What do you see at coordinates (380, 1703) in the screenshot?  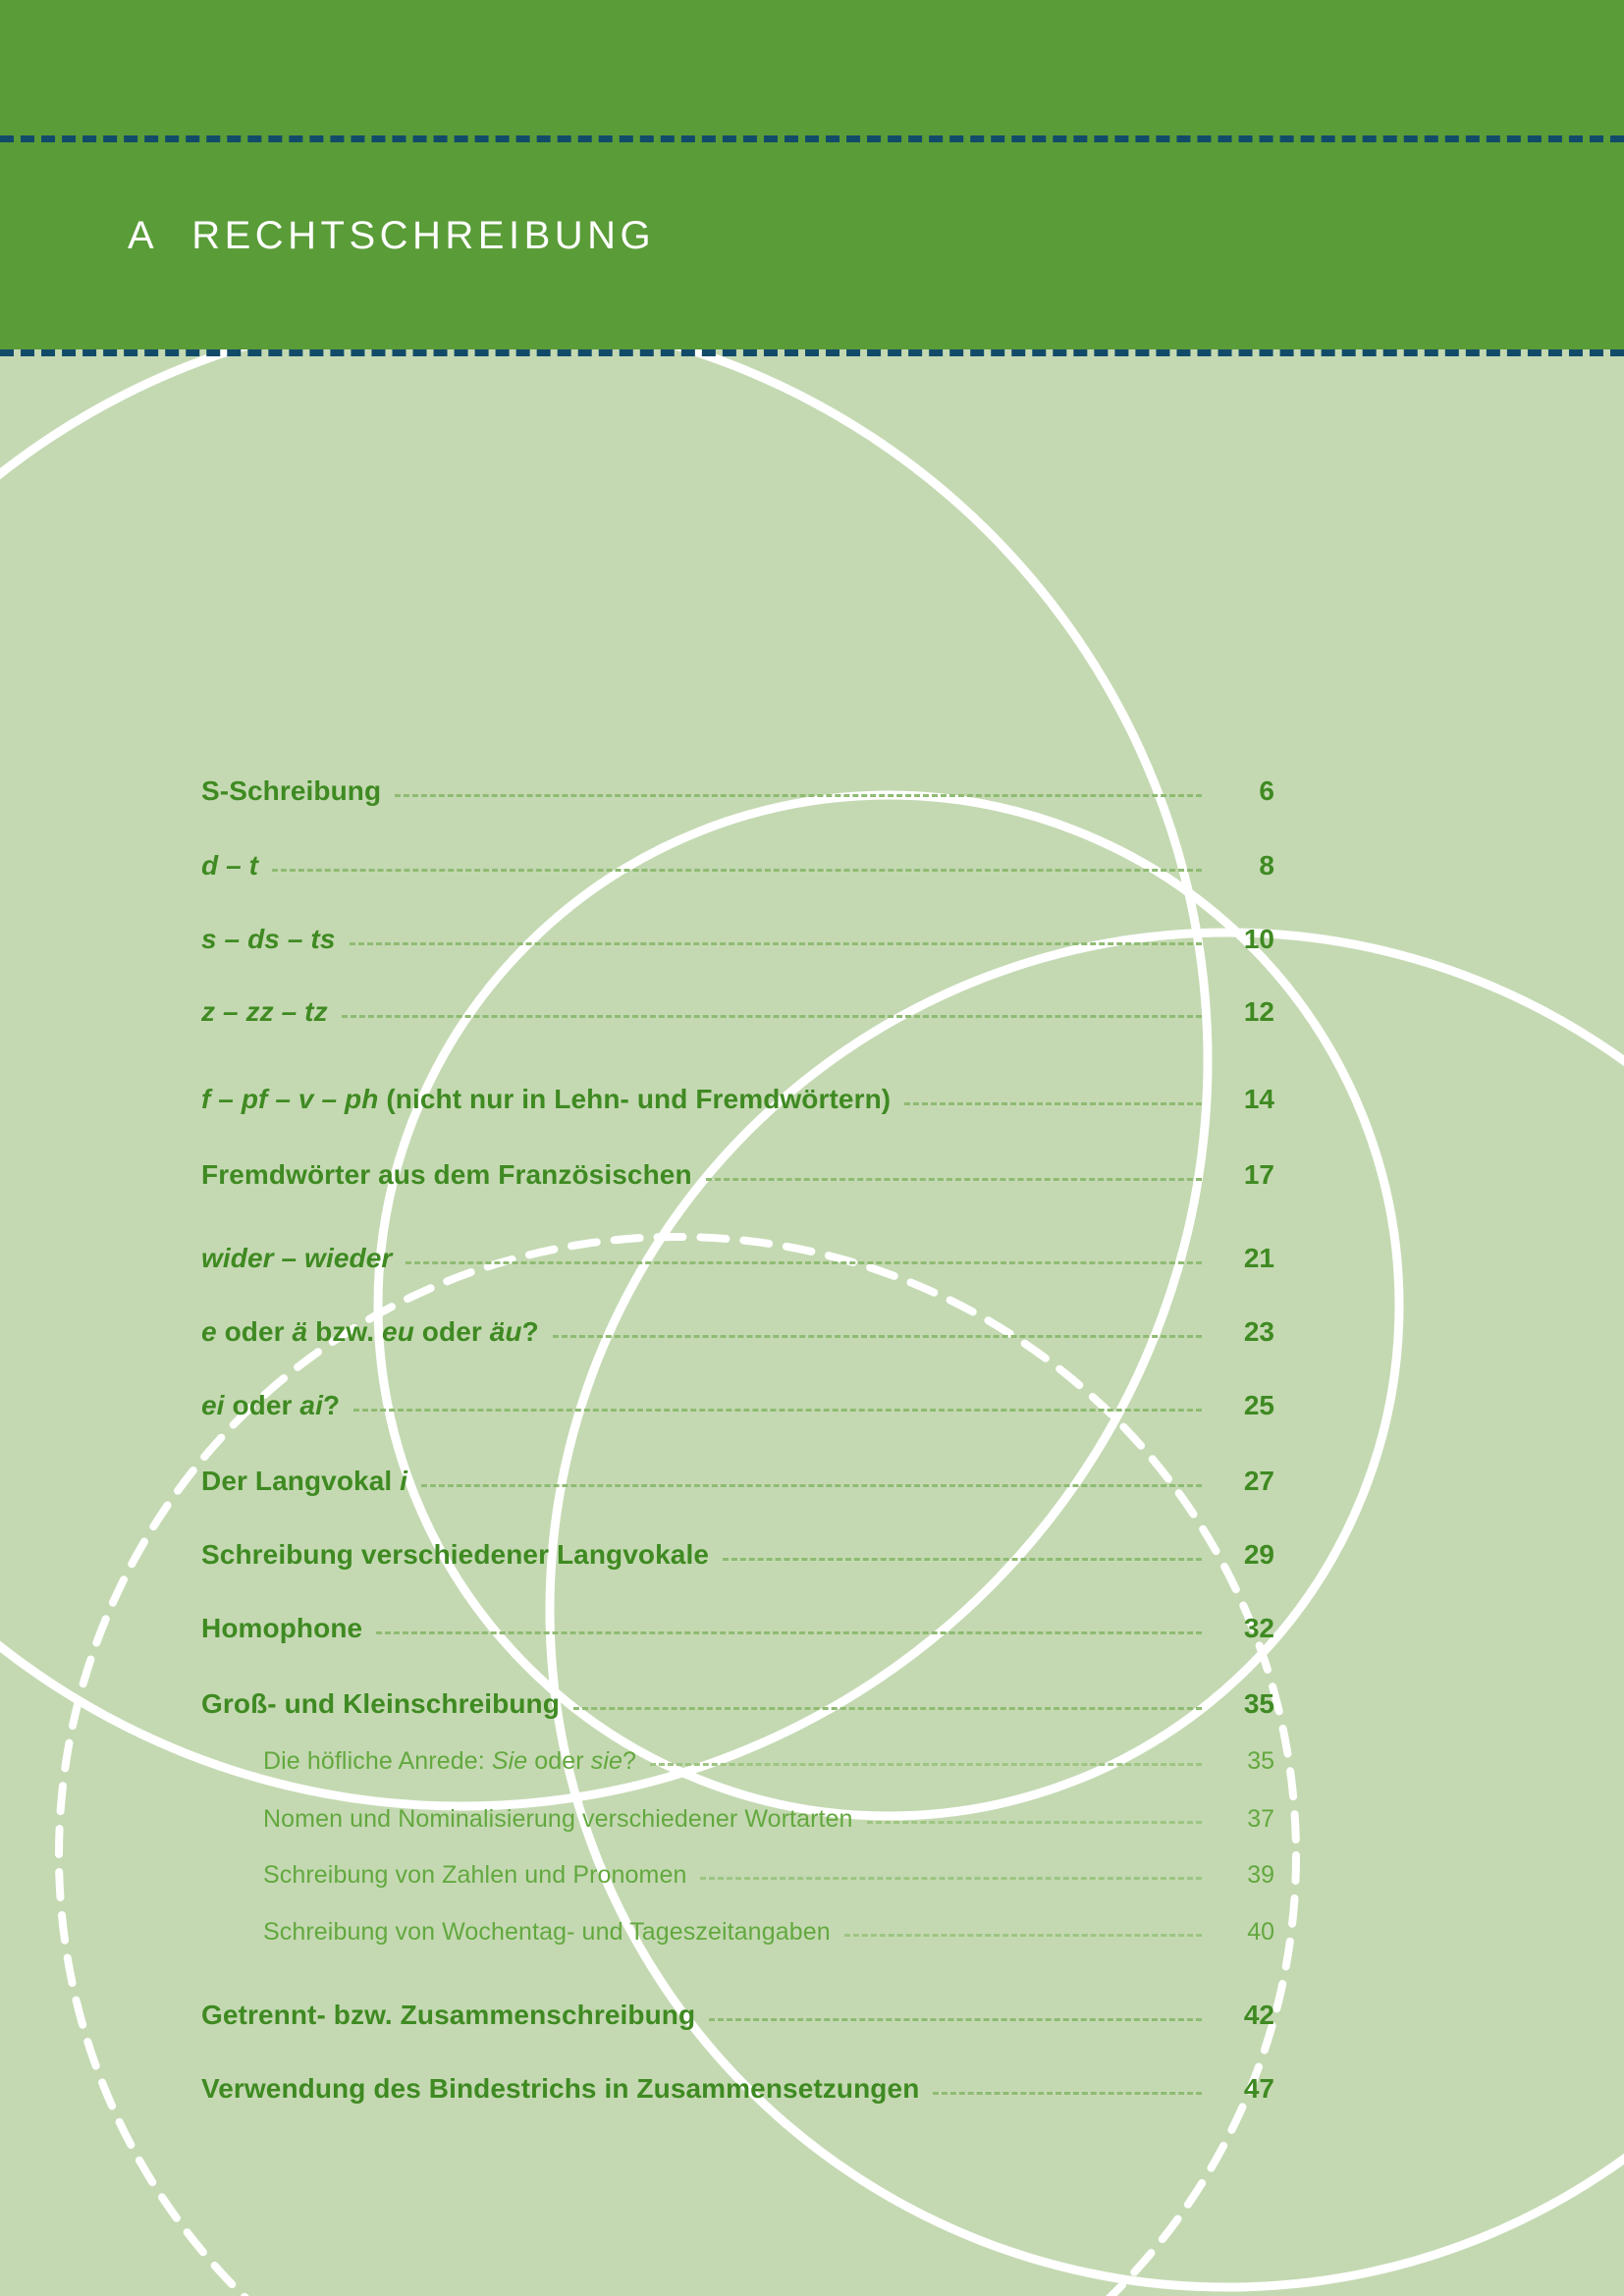 I see `toc-entry-title: Groß- und Kleinschreibung` at bounding box center [380, 1703].